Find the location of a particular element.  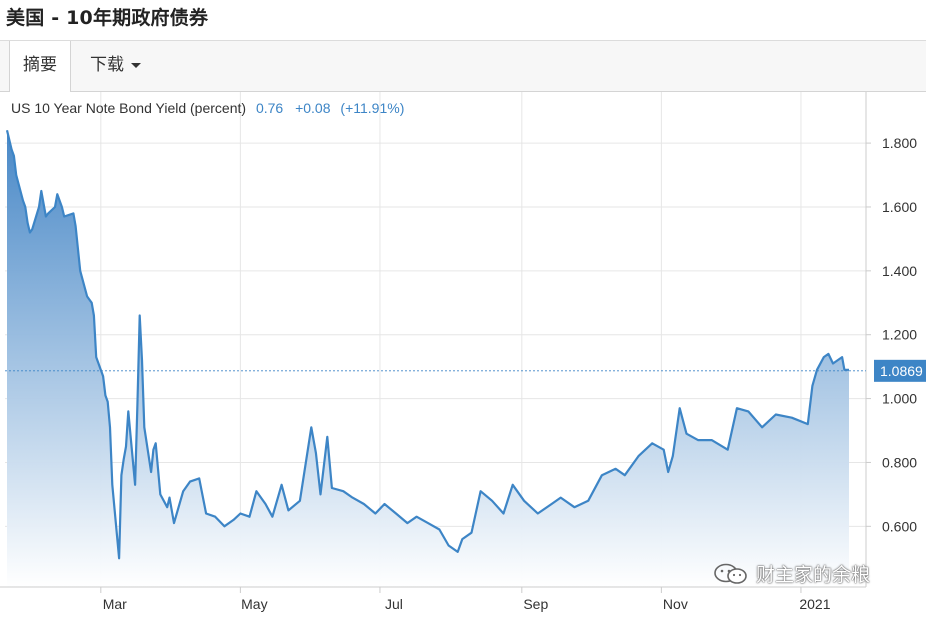

y-tick-label: 1.400 is located at coordinates (899, 271).